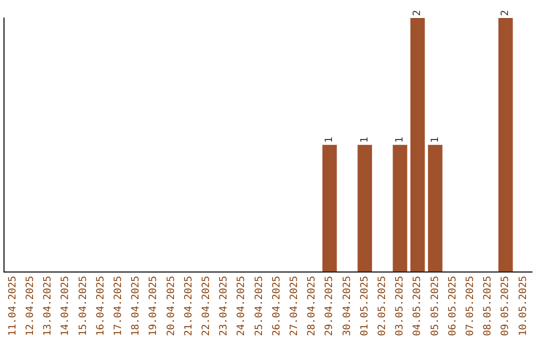 Image resolution: width=540 pixels, height=340 pixels. What do you see at coordinates (435, 306) in the screenshot?
I see `x-tick-label: 05.05.2025` at bounding box center [435, 306].